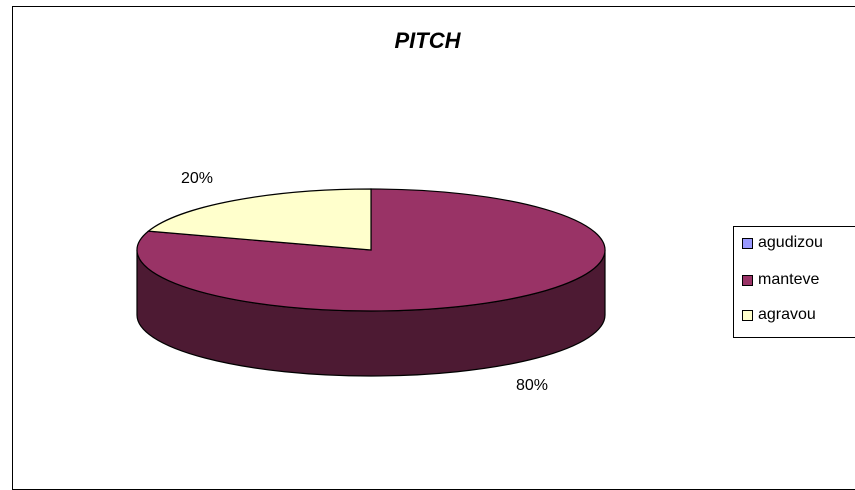 The height and width of the screenshot is (490, 855). I want to click on legend-item-manteve: manteve, so click(780, 280).